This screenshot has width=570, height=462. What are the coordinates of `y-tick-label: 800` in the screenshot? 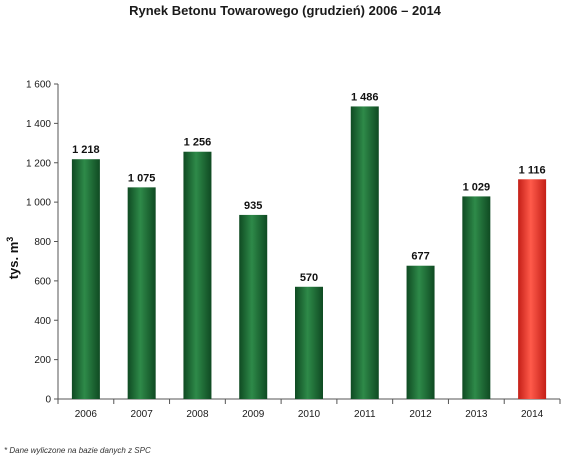 It's located at (42, 242).